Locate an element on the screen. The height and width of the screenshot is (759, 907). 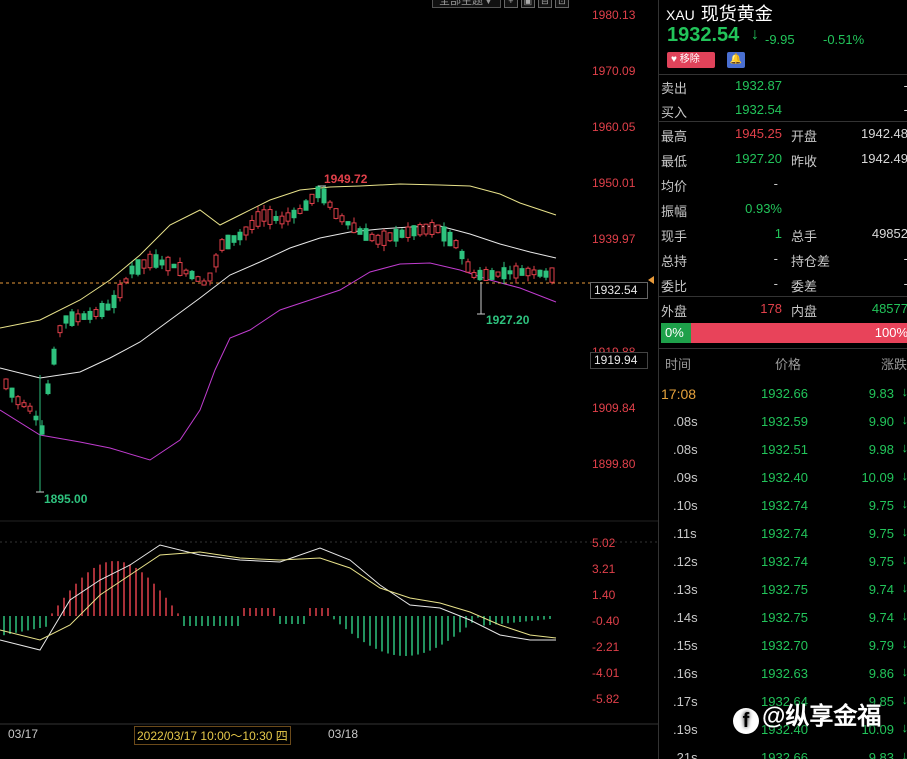
instrument-name: 现货黄金 is located at coordinates (736, 14).